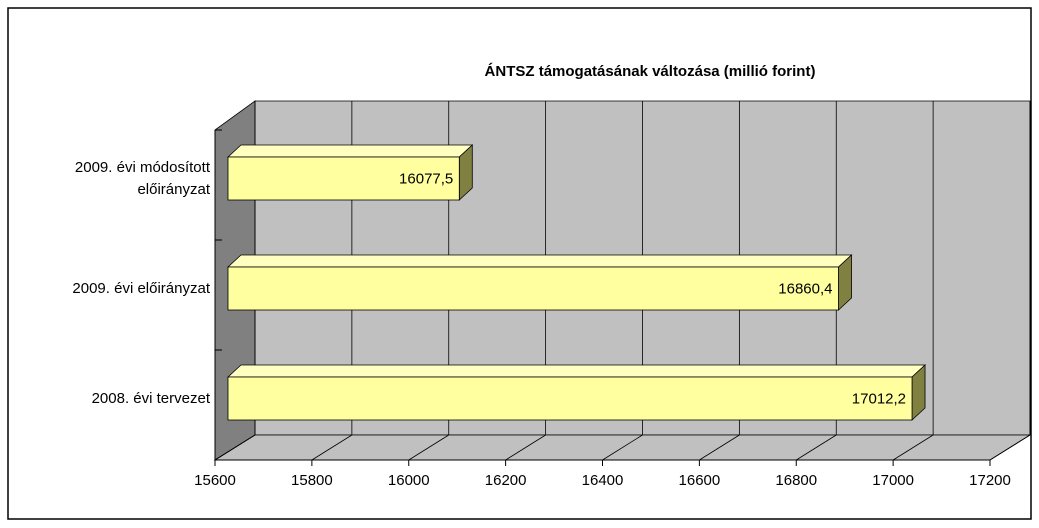 The width and height of the screenshot is (1039, 528). Describe the element at coordinates (142, 178) in the screenshot. I see `y-tick-label: 2009. évi módosított előirányzat` at that location.